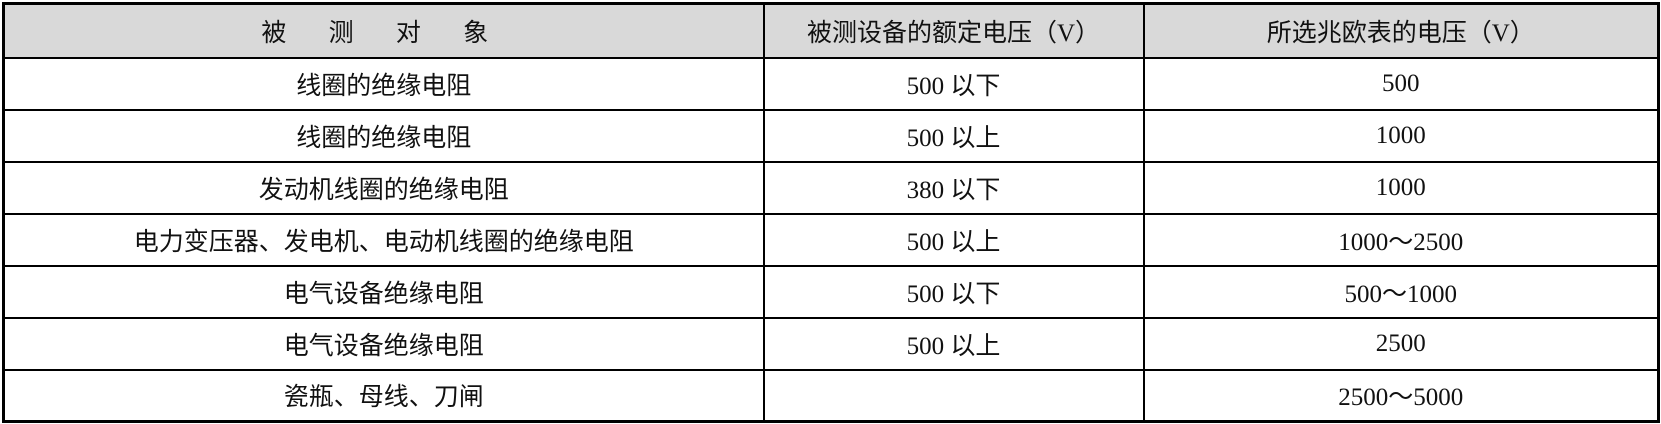 The width and height of the screenshot is (1661, 424). What do you see at coordinates (953, 395) in the screenshot?
I see `cell-rated-voltage` at bounding box center [953, 395].